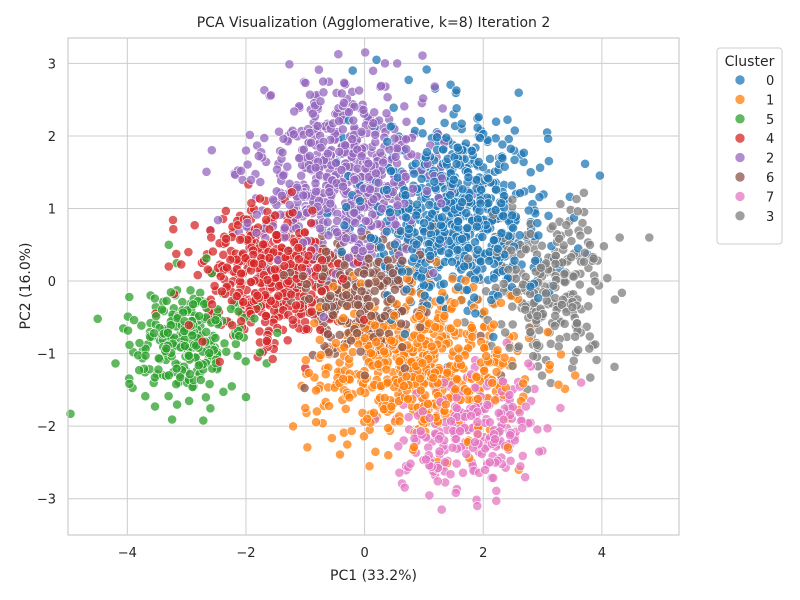  I want to click on x-tick-label: −4, so click(127, 553).